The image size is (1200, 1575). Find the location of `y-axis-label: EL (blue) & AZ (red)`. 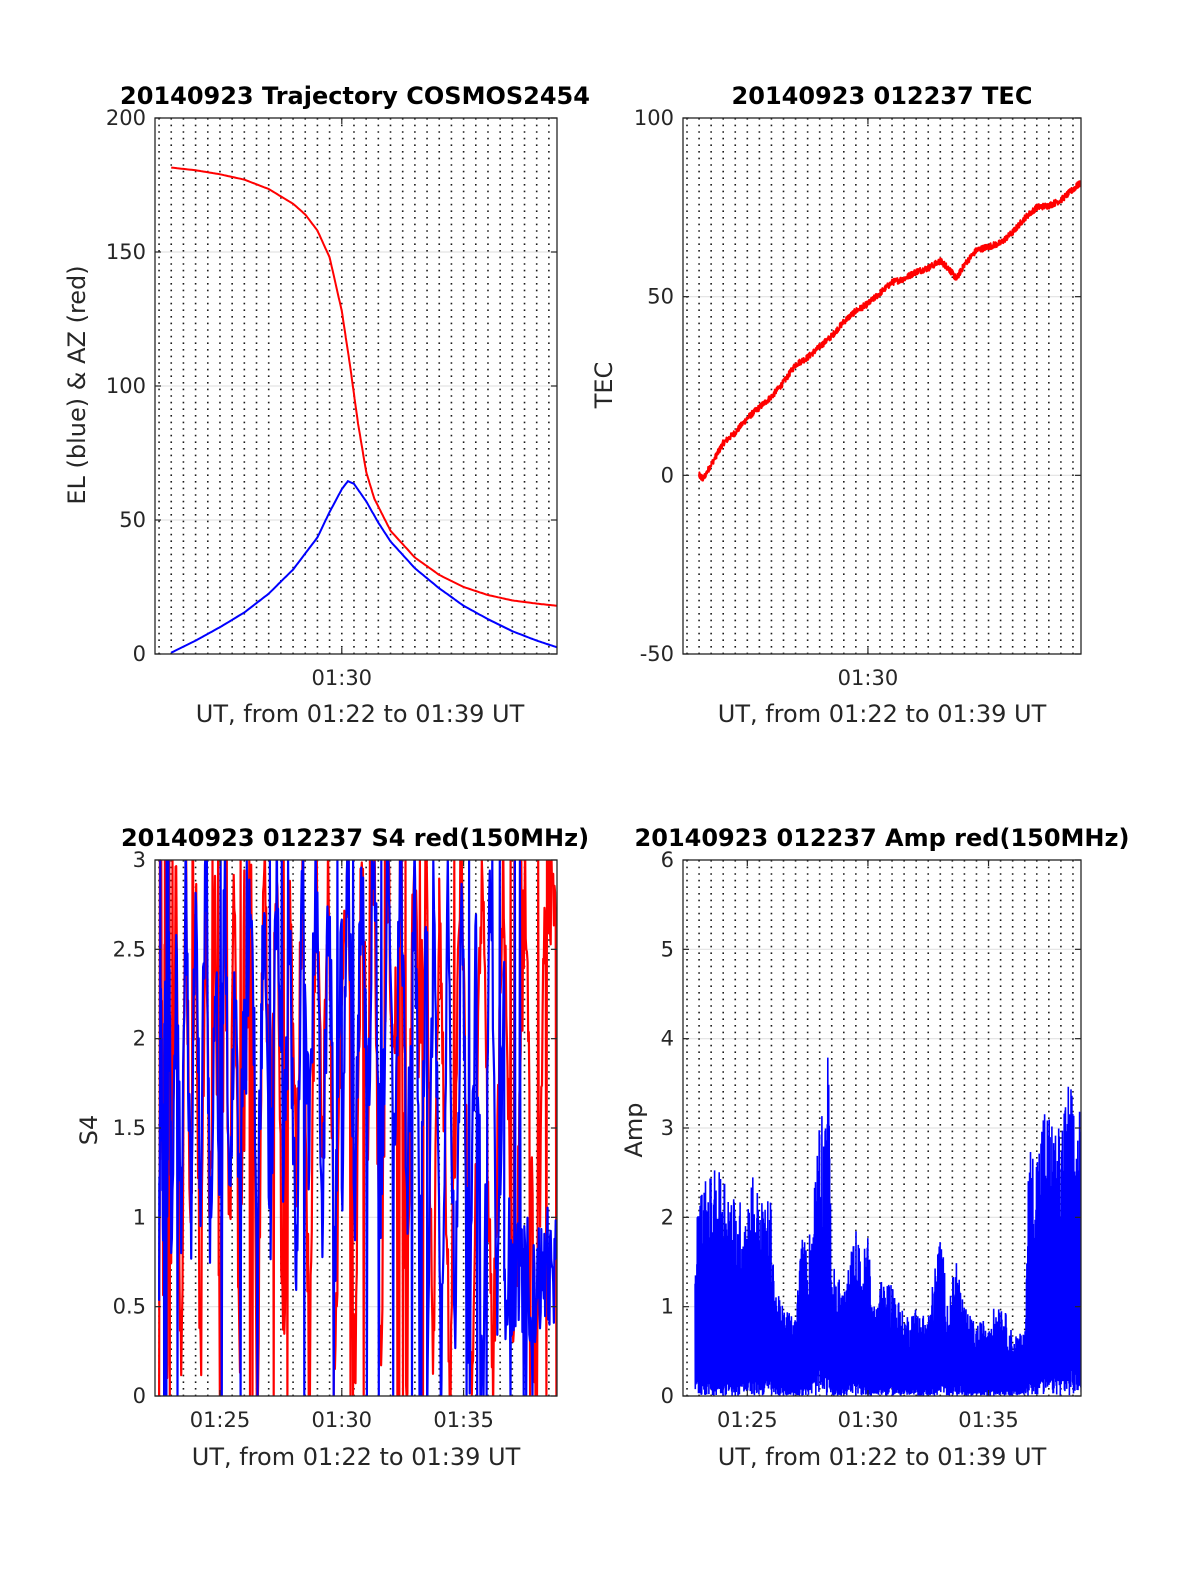

y-axis-label: EL (blue) & AZ (red) is located at coordinates (77, 384).